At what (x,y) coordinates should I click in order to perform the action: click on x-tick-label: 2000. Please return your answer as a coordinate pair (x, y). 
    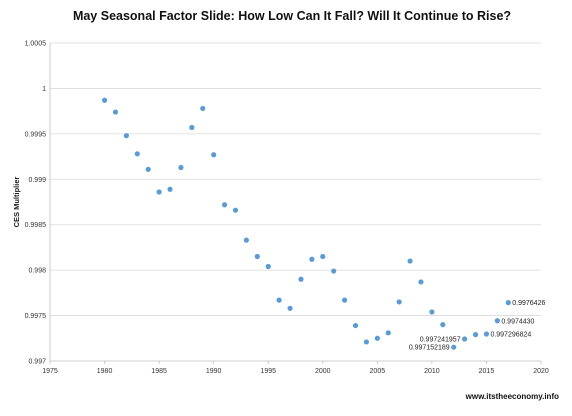
    Looking at the image, I should click on (323, 371).